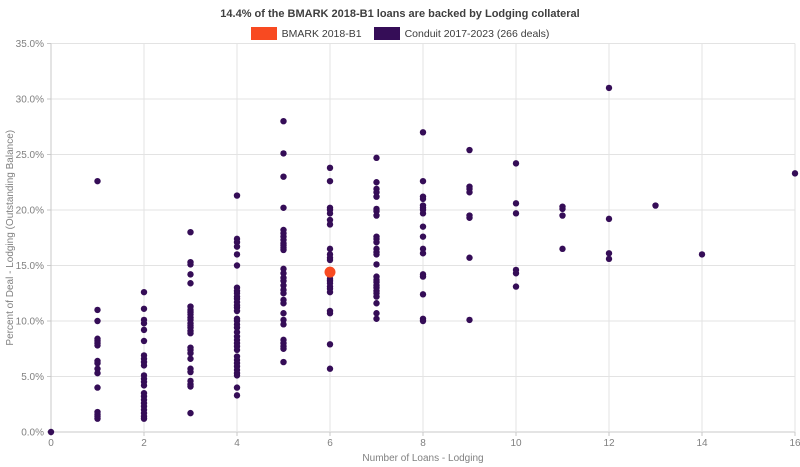 The image size is (800, 467). What do you see at coordinates (516, 443) in the screenshot?
I see `x-tick-label: 10` at bounding box center [516, 443].